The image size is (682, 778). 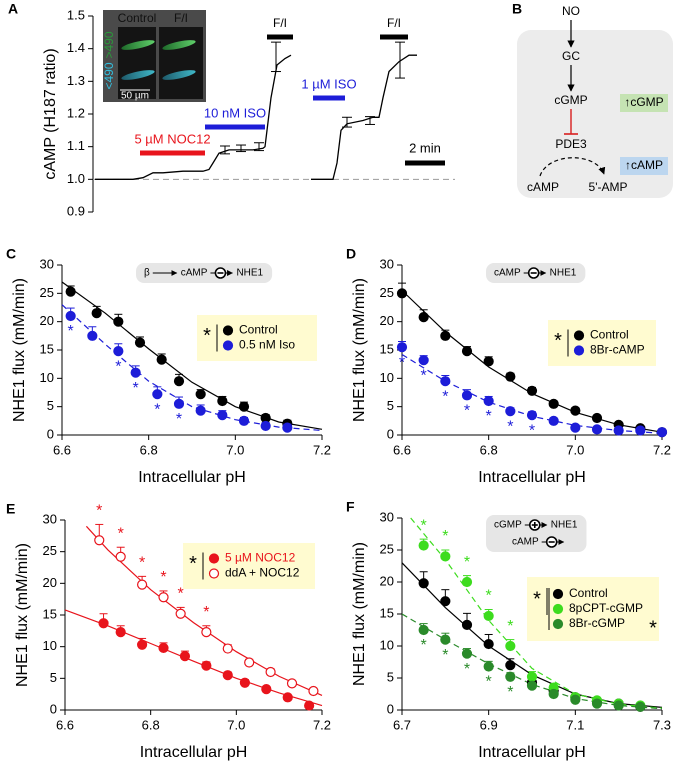 I want to click on legend-label: ddA + NOC12, so click(x=262, y=573).